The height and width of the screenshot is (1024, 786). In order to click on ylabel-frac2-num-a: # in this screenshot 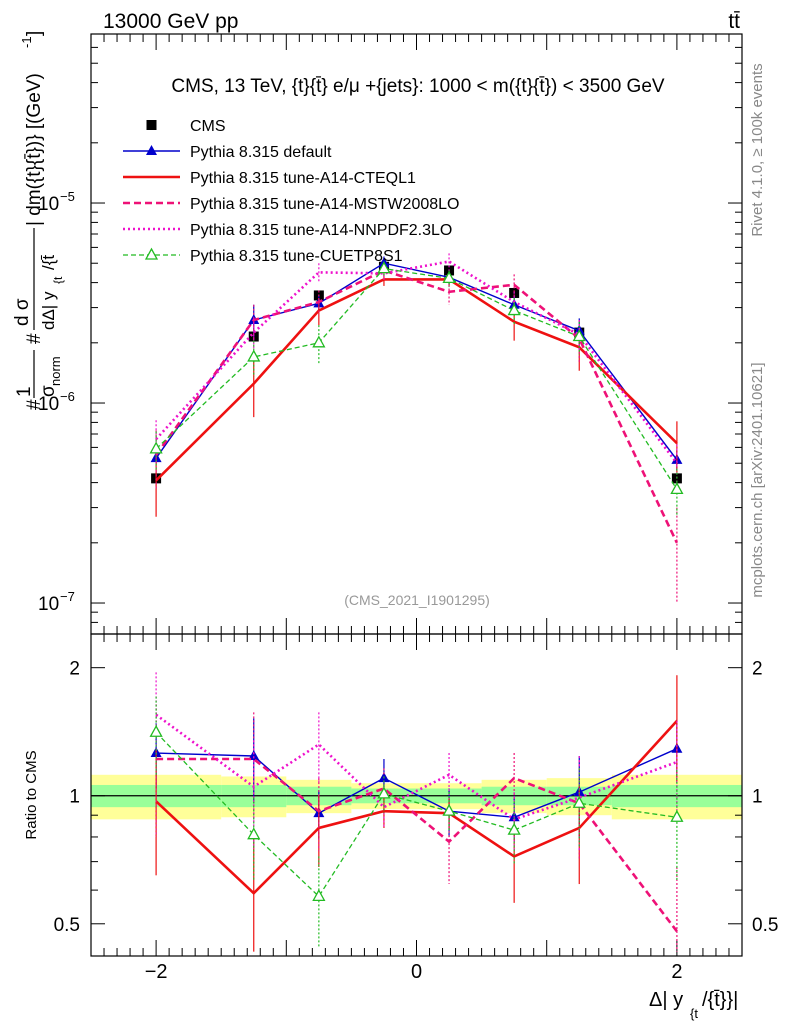, I will do `click(34, 338)`.